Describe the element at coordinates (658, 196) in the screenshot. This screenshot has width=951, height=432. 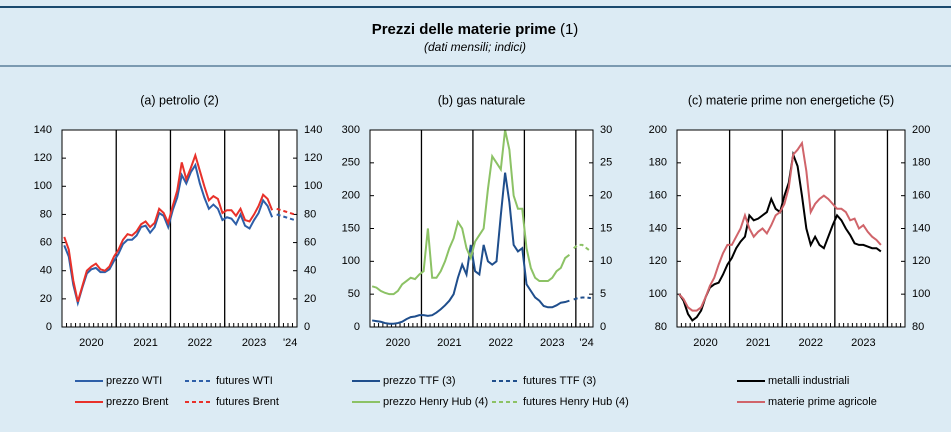
I see `y-tick-label: 160` at that location.